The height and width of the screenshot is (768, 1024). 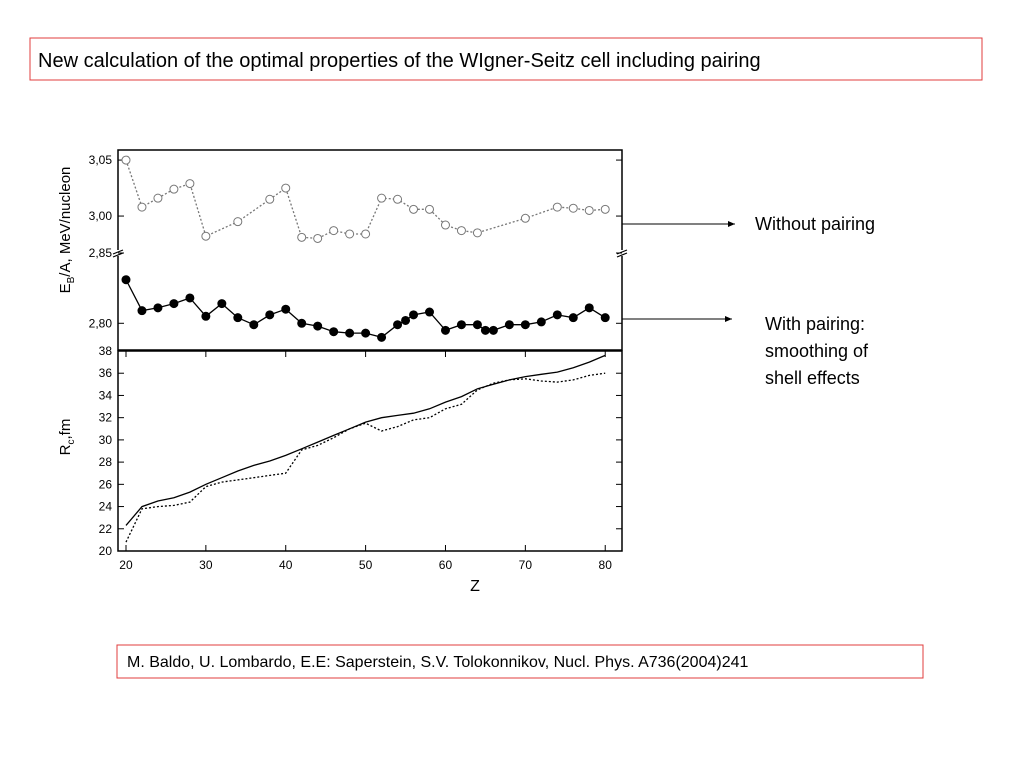 What do you see at coordinates (126, 565) in the screenshot?
I see `x-tick-label: 20` at bounding box center [126, 565].